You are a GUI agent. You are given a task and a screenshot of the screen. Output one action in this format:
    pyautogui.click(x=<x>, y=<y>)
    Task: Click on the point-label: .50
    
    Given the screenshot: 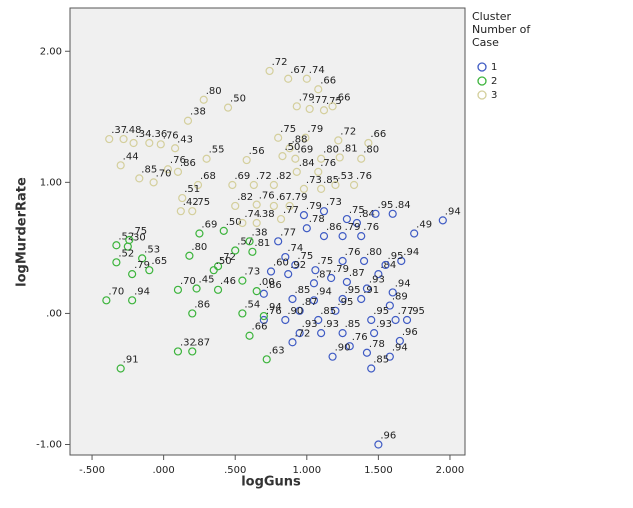 What is the action you would take?
    pyautogui.click(x=234, y=222)
    